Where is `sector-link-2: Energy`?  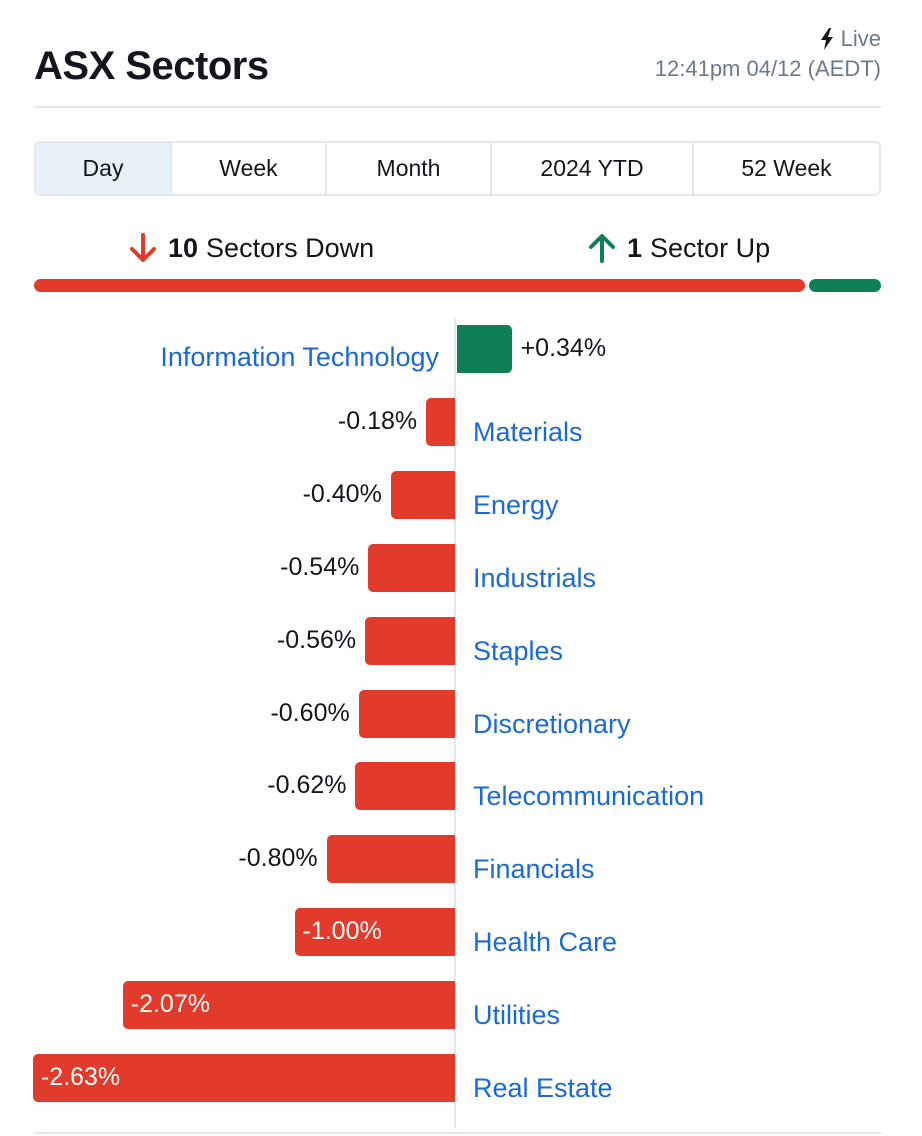
sector-link-2: Energy is located at coordinates (516, 504).